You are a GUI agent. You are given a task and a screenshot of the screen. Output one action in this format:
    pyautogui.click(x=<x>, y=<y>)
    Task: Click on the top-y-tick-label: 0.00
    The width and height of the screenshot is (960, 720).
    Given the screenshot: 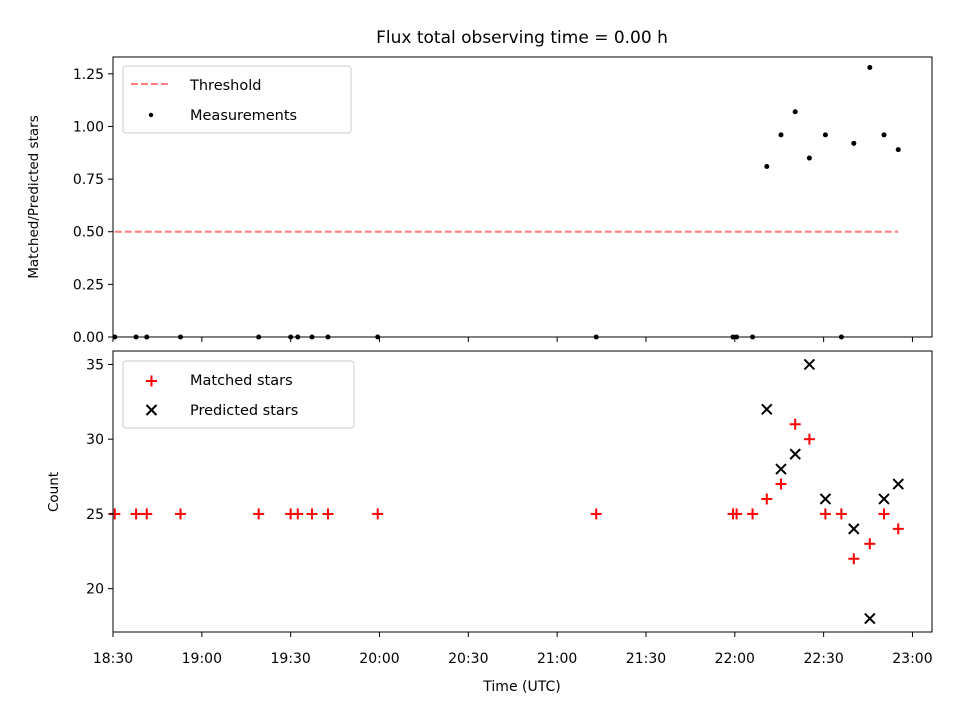 What is the action you would take?
    pyautogui.click(x=88, y=338)
    